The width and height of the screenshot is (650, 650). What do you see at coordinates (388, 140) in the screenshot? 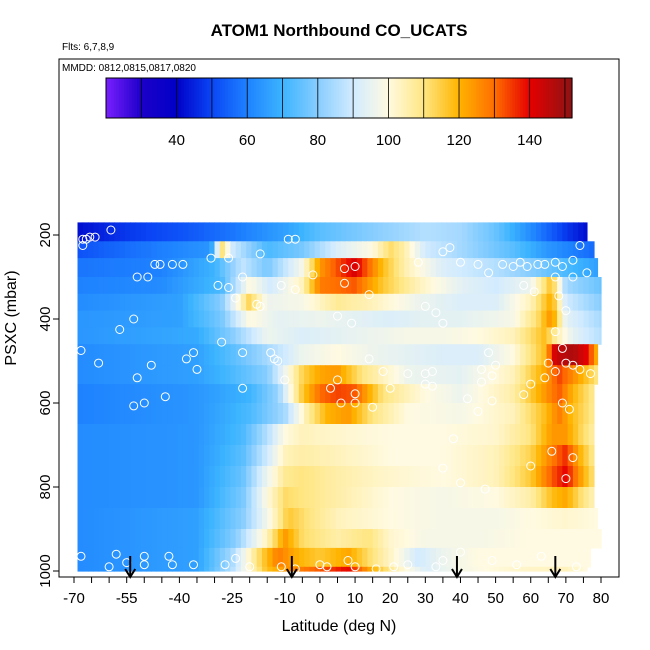
I see `colorbar-tick-label: 100` at bounding box center [388, 140].